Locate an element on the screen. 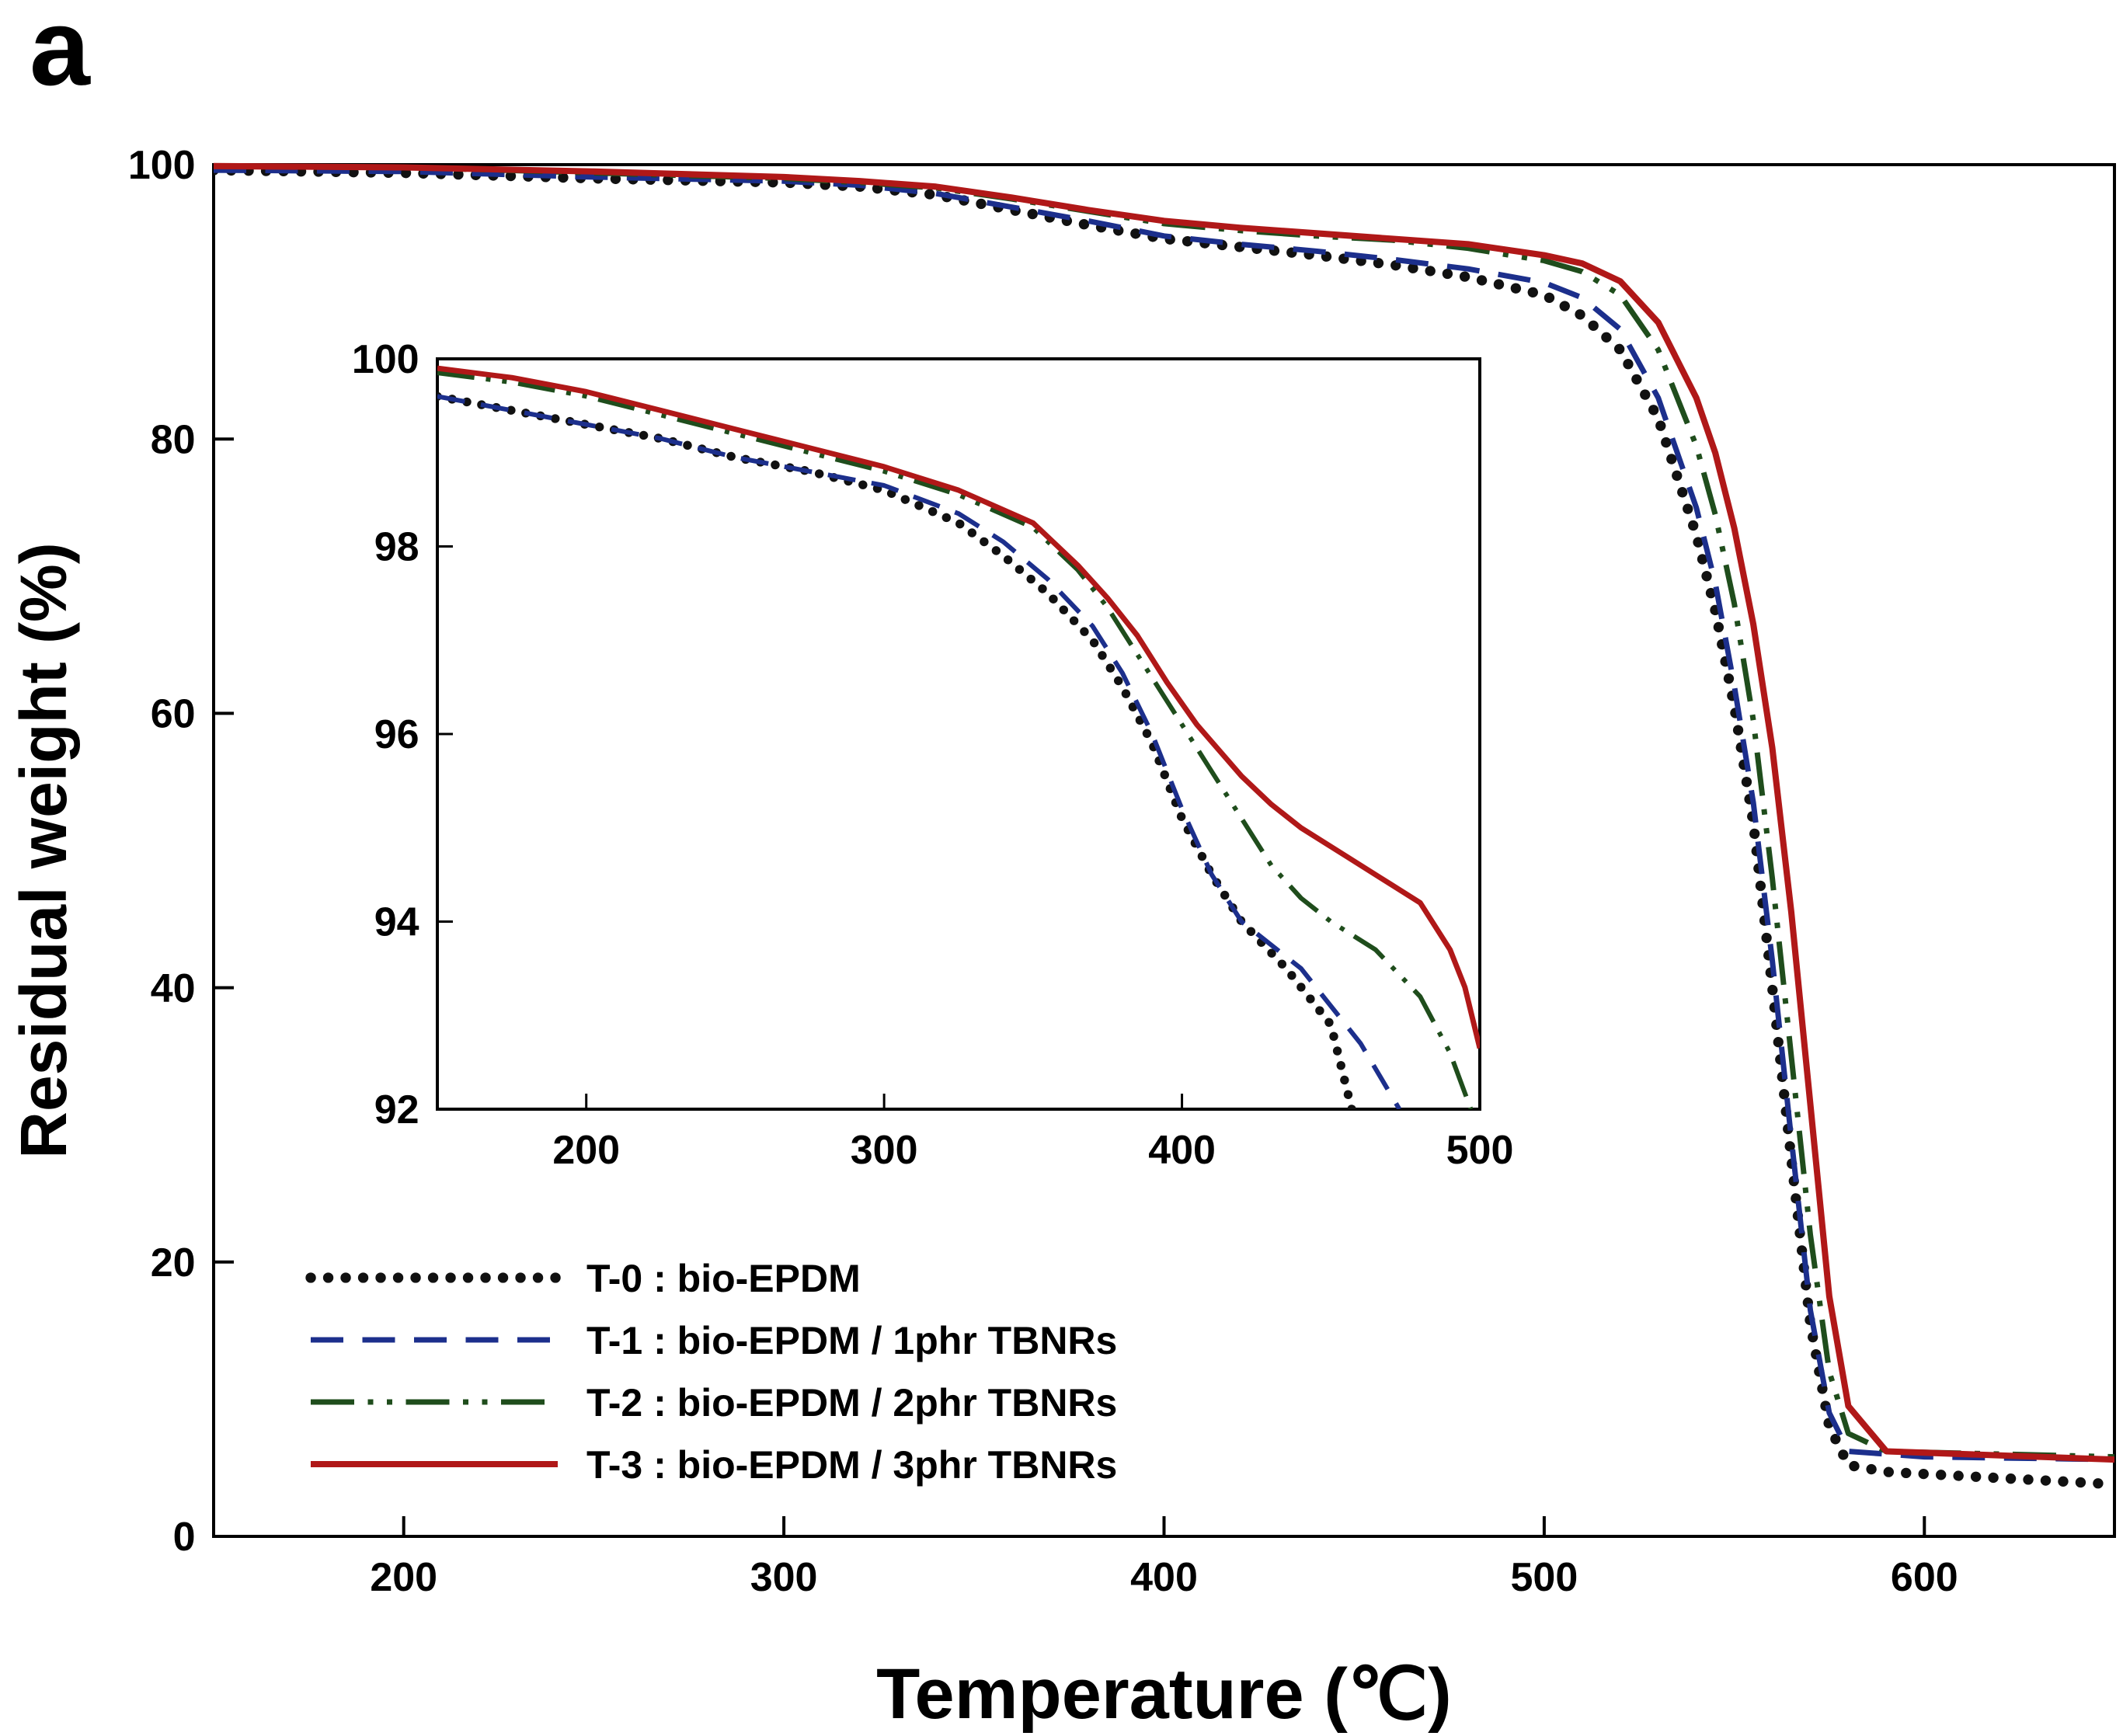 This screenshot has width=2123, height=1736. inset-x-tick-label: 400 is located at coordinates (1182, 1150).